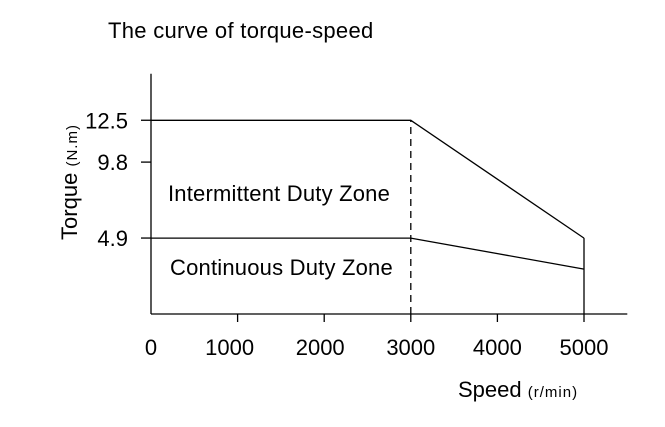 Image resolution: width=665 pixels, height=427 pixels. I want to click on x-tick-label: 0, so click(151, 347).